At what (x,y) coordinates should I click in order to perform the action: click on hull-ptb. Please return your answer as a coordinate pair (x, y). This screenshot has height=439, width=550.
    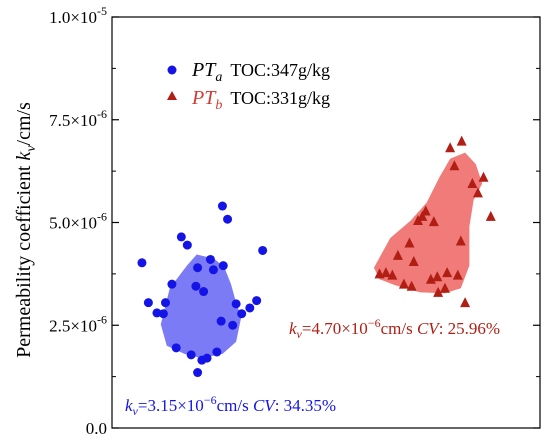
    Looking at the image, I should click on (428, 223).